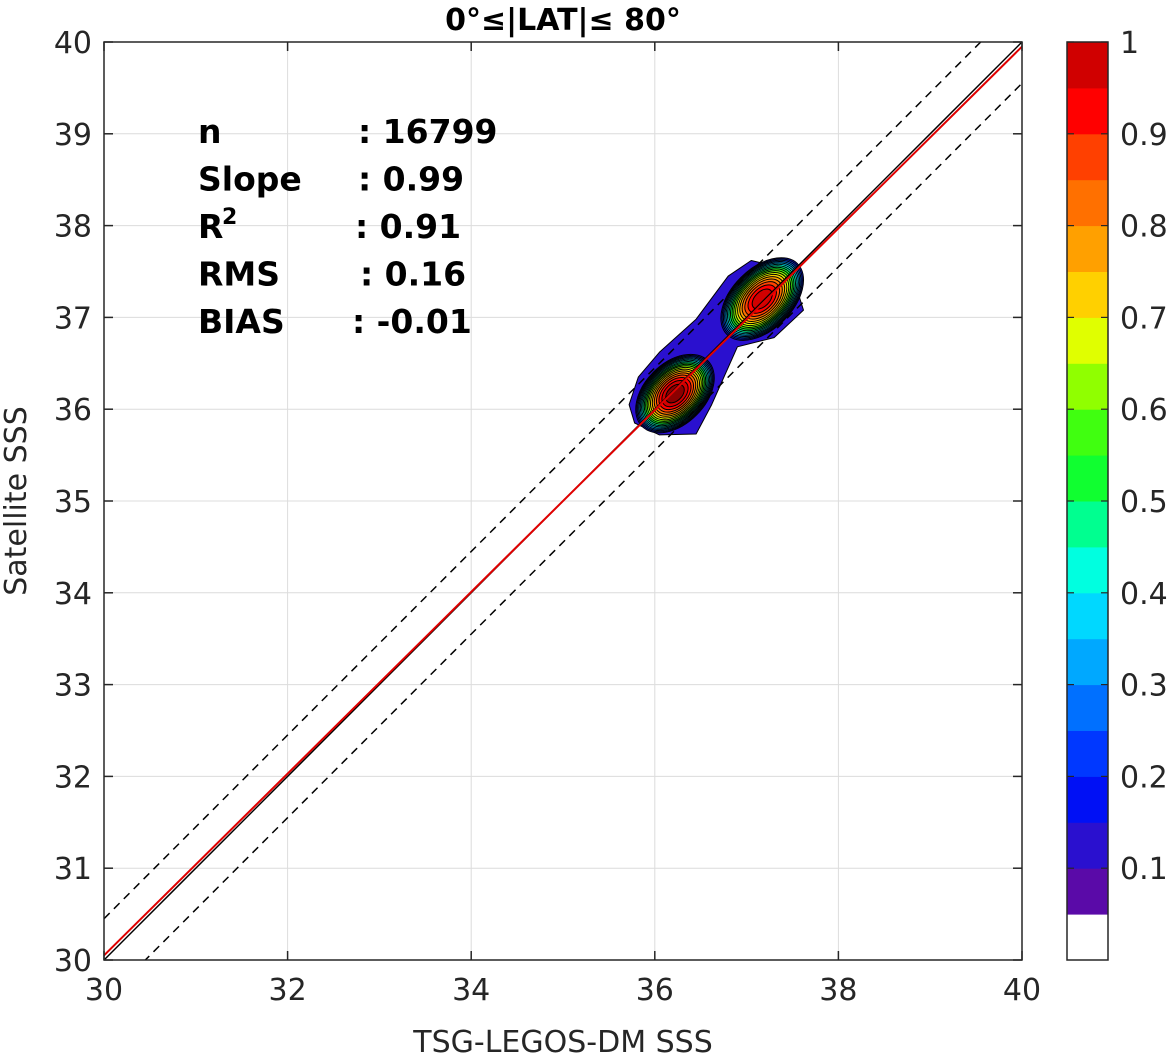 This screenshot has height=1055, width=1172. Describe the element at coordinates (73, 502) in the screenshot. I see `y-tick-label: 35` at that location.